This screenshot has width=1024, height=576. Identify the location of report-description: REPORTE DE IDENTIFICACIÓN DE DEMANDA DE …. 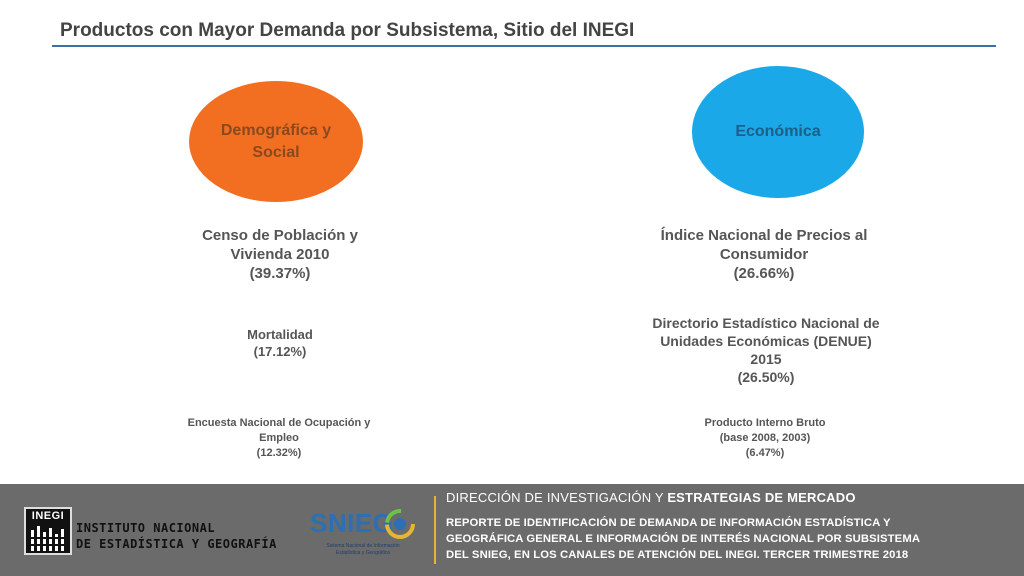
(683, 539).